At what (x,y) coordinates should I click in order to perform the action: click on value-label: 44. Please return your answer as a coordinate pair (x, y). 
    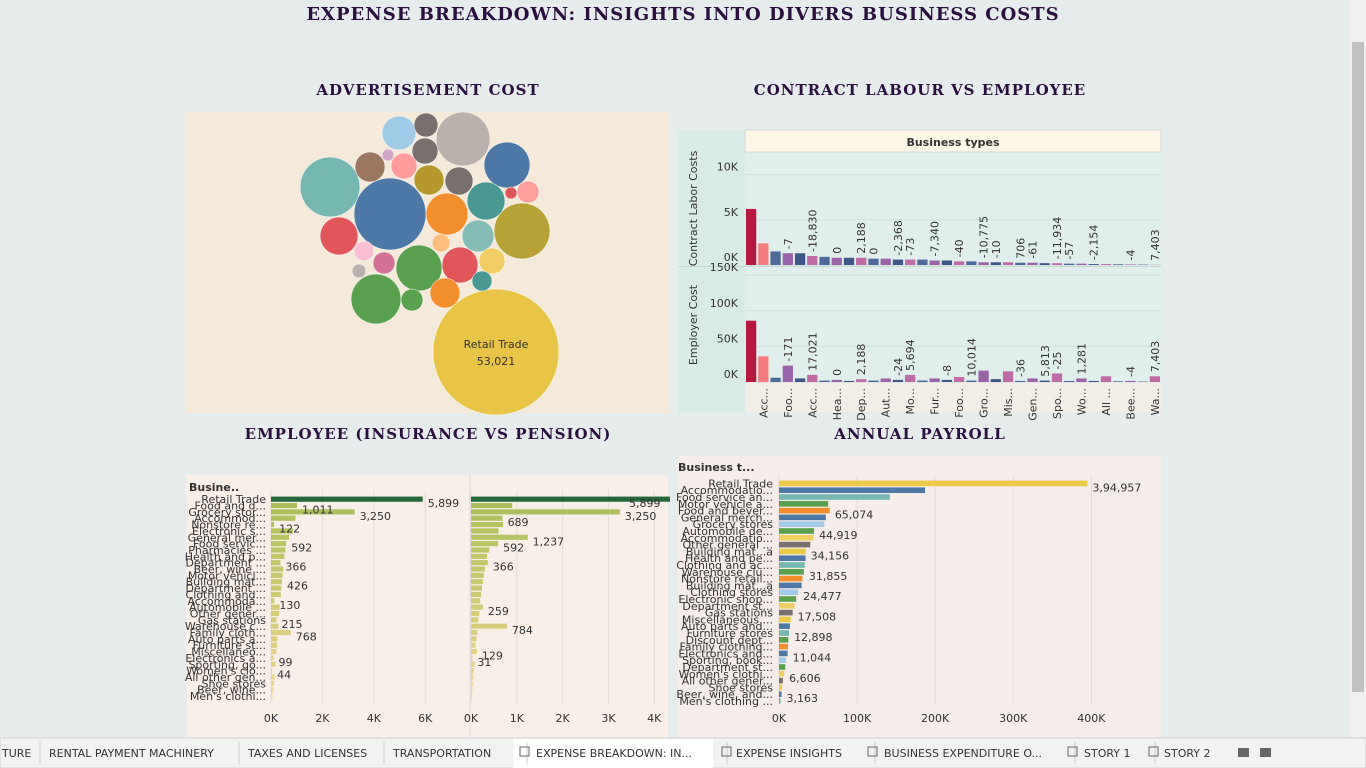
    Looking at the image, I should click on (284, 675).